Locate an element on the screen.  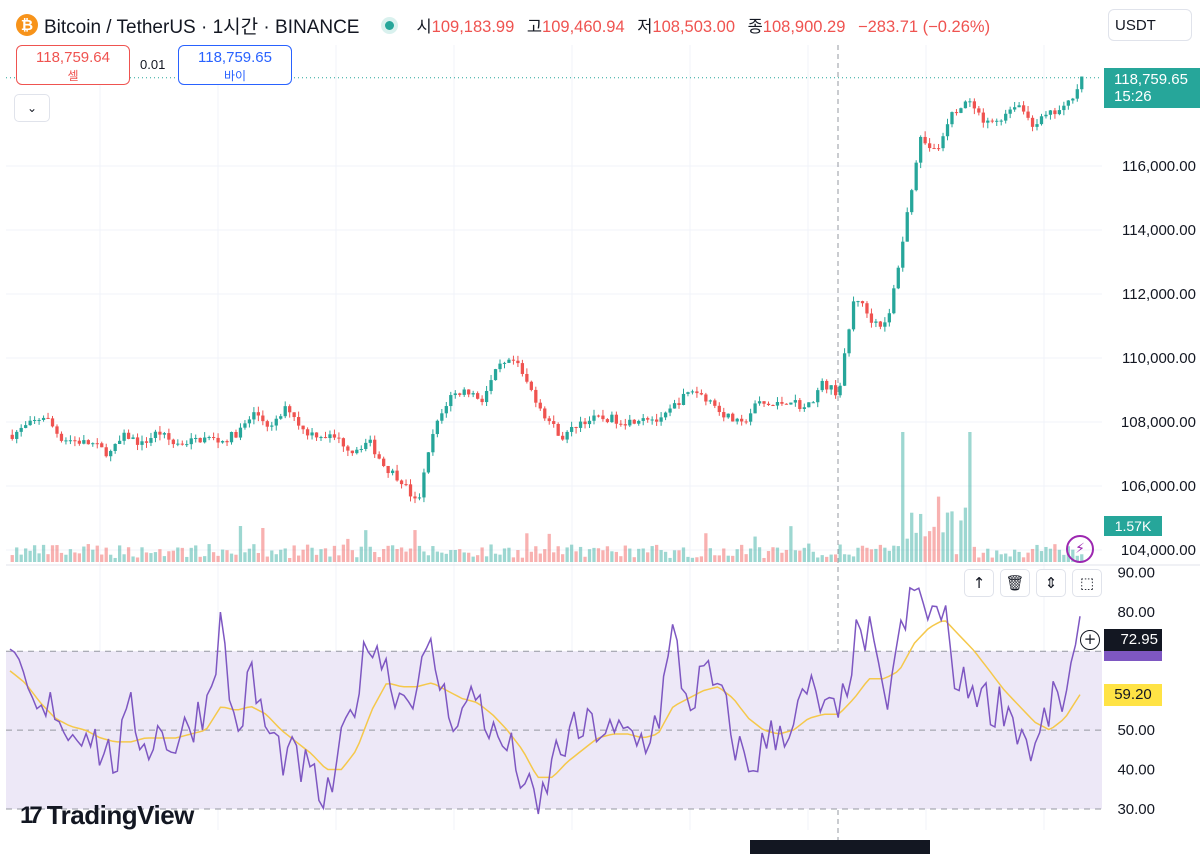
currency-selector: USDT is located at coordinates (1150, 25).